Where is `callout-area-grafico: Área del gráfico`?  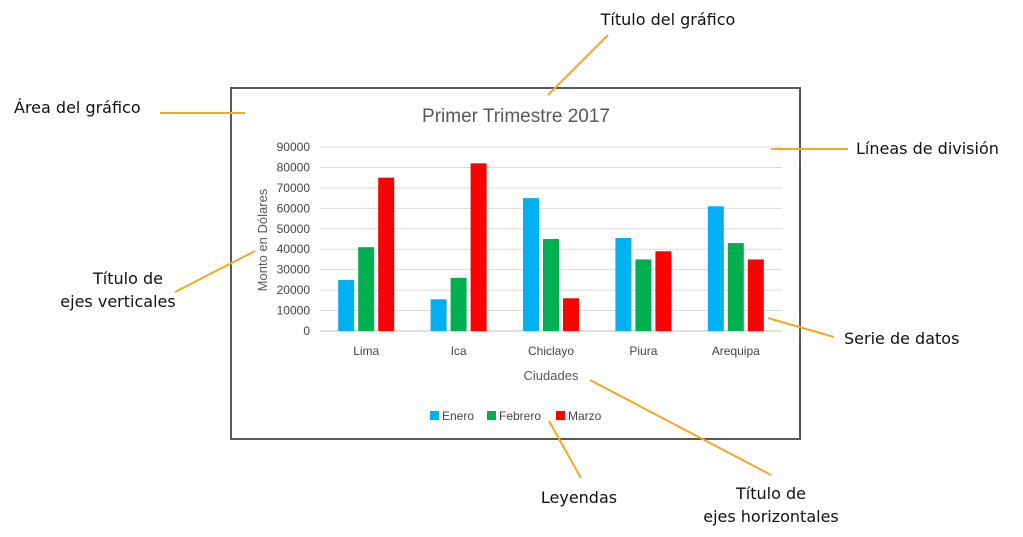 callout-area-grafico: Área del gráfico is located at coordinates (77, 107).